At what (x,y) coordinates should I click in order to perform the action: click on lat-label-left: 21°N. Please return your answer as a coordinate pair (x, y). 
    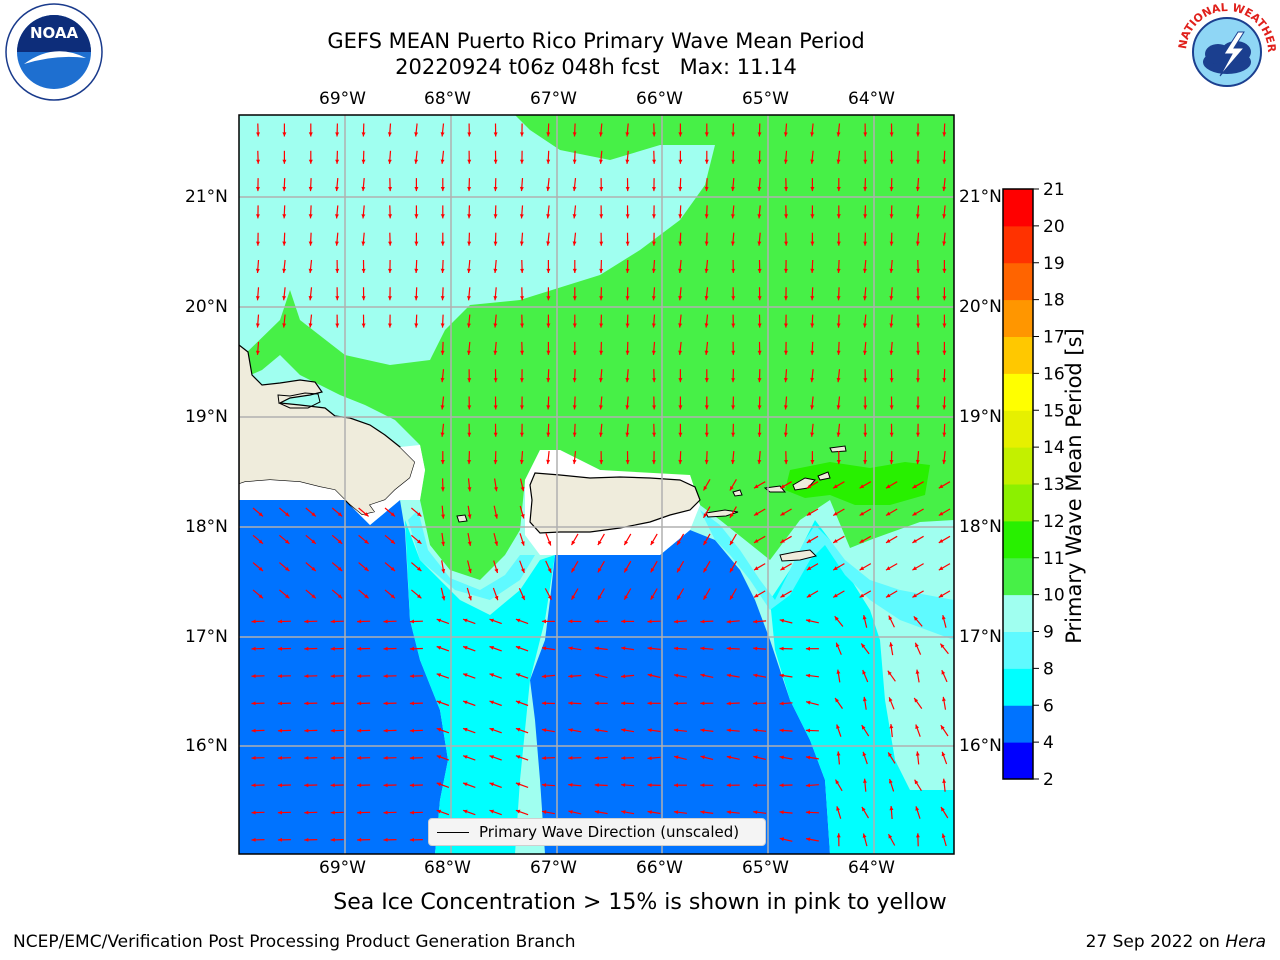
    Looking at the image, I should click on (206, 197).